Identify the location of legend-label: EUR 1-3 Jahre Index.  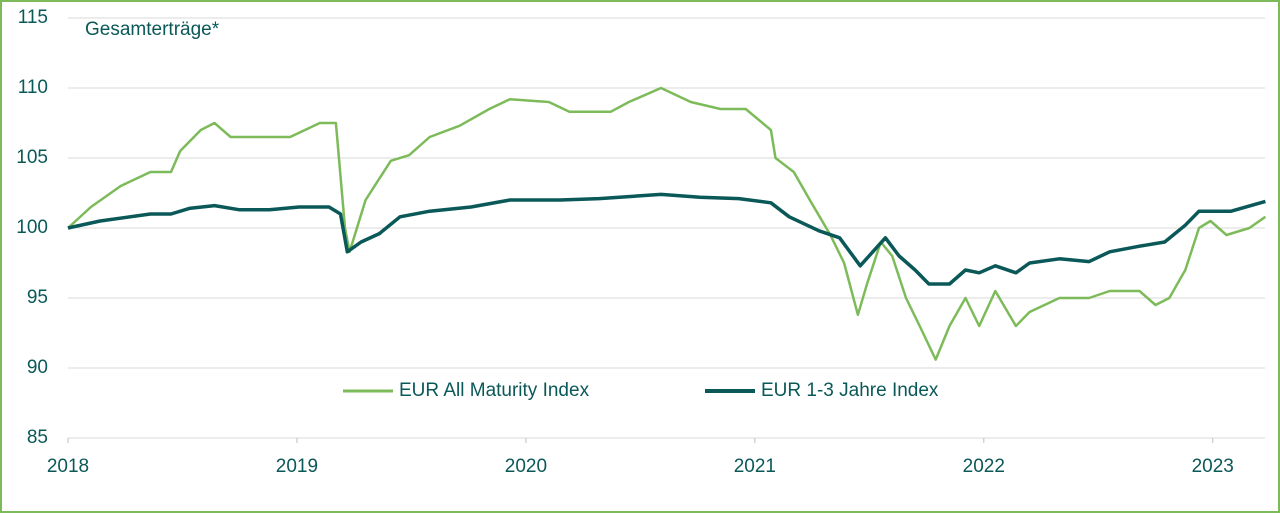
(850, 390).